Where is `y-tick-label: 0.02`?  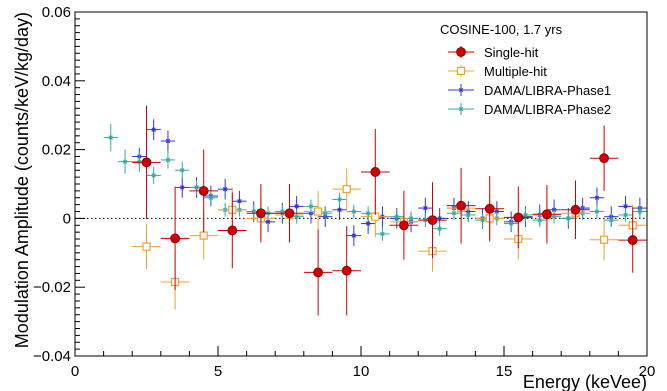
y-tick-label: 0.02 is located at coordinates (56, 150).